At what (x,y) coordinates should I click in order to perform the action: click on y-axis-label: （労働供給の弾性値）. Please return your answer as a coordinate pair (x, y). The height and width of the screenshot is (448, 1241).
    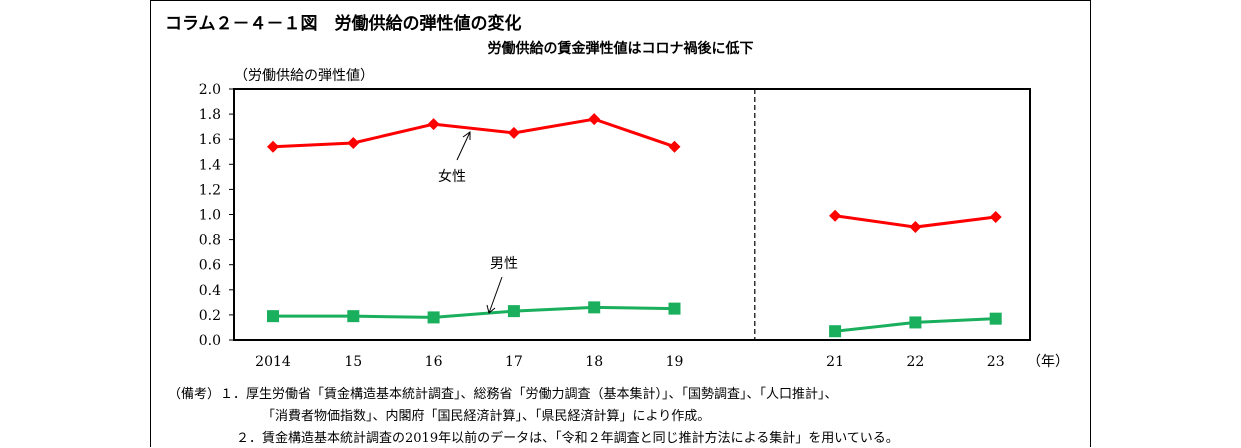
    Looking at the image, I should click on (304, 76).